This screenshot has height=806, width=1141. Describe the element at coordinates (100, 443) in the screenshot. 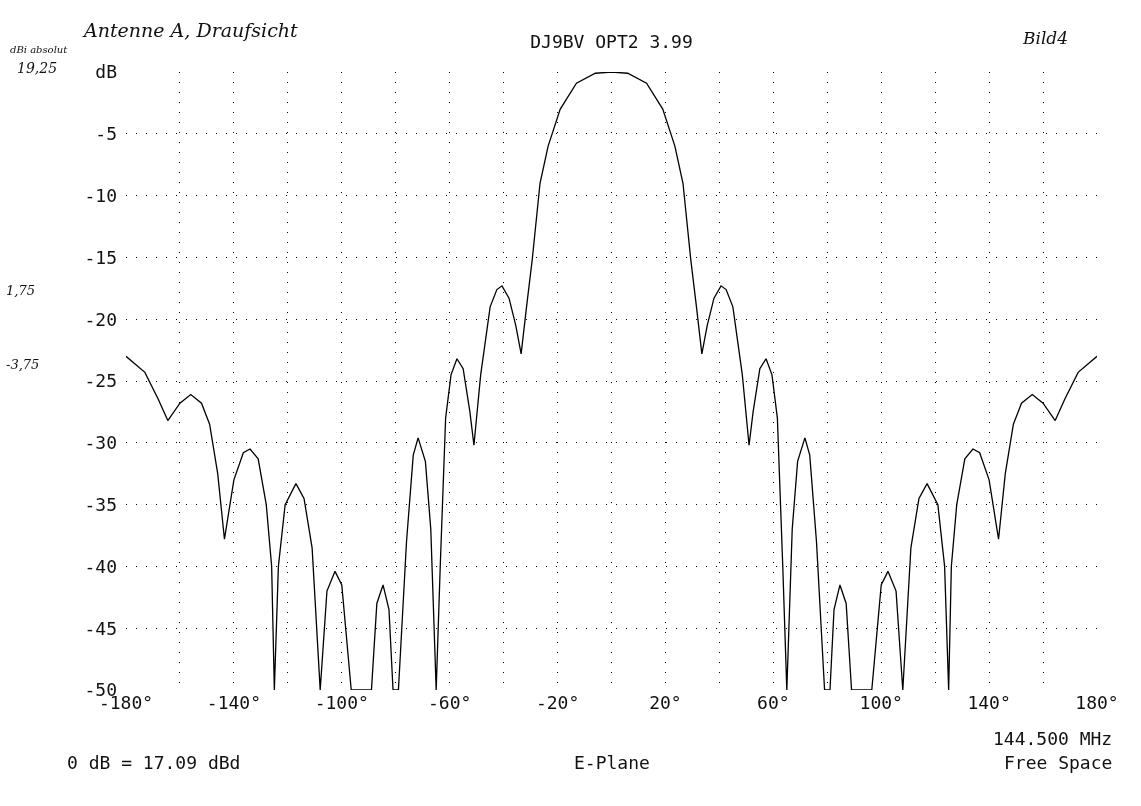

I see `y-tick-label: -30` at that location.